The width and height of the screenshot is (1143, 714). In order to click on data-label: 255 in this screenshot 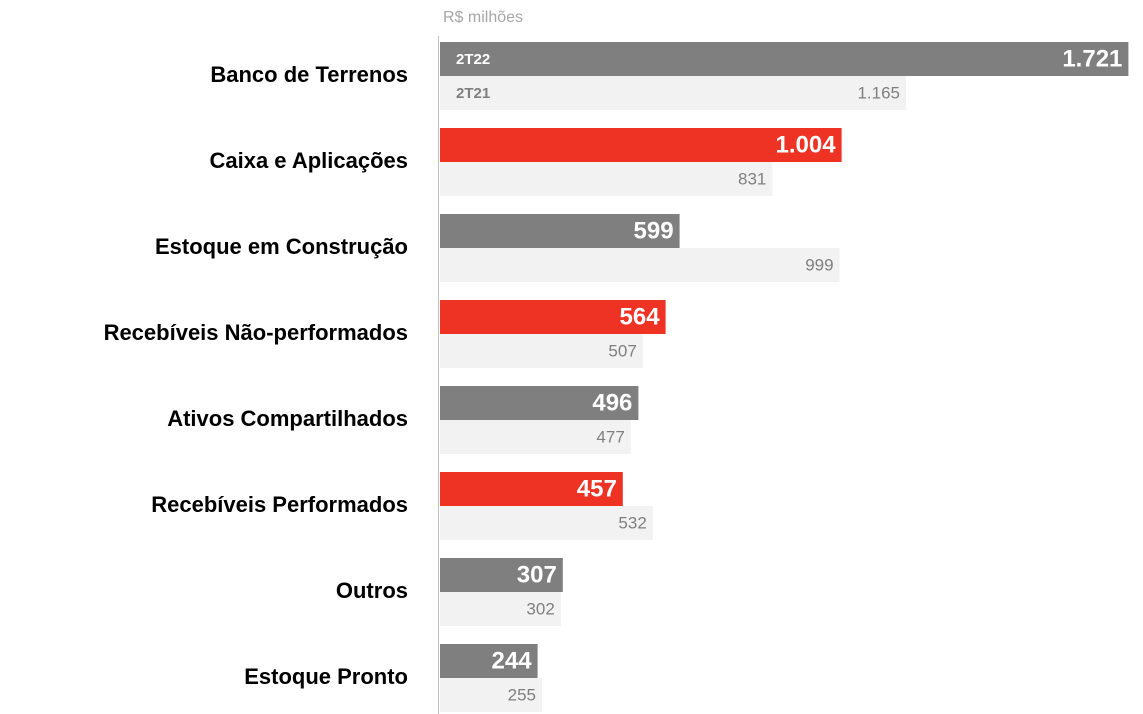, I will do `click(522, 694)`.